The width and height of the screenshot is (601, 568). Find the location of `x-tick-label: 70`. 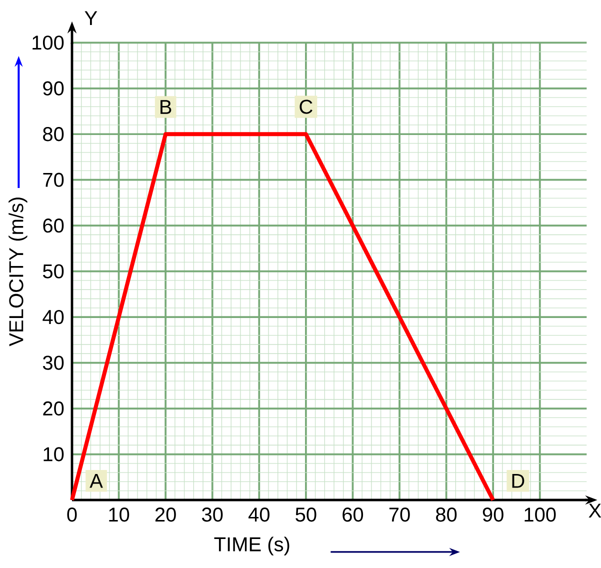

x-tick-label: 70 is located at coordinates (399, 515).